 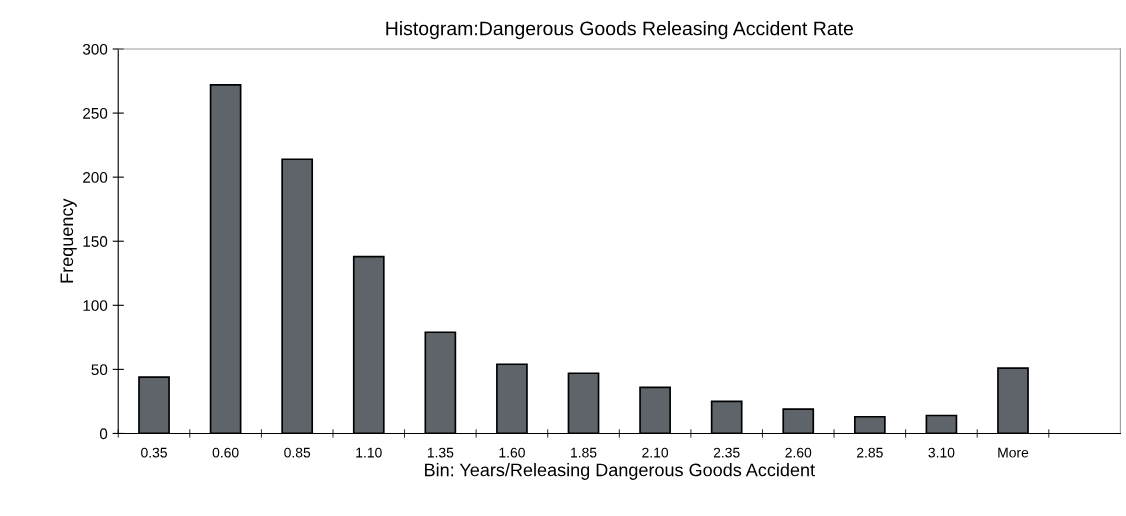 I want to click on x-tick-label: 1.35, so click(x=440, y=452).